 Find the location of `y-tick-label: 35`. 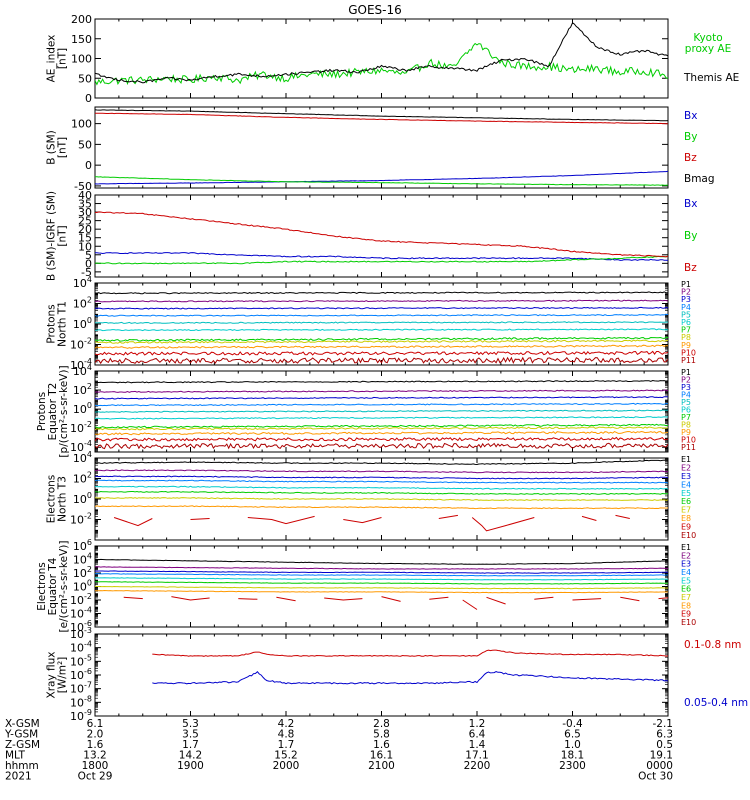

y-tick-label: 35 is located at coordinates (85, 204).